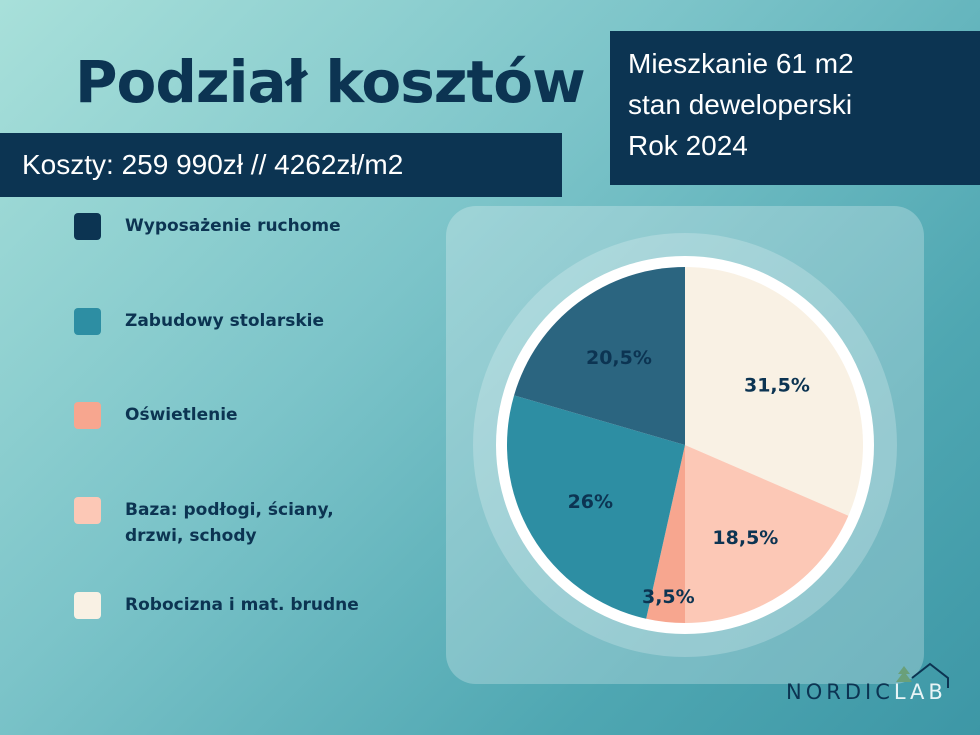 Image resolution: width=980 pixels, height=735 pixels. Describe the element at coordinates (242, 605) in the screenshot. I see `legend-label: Robocizna i mat. brudne` at that location.